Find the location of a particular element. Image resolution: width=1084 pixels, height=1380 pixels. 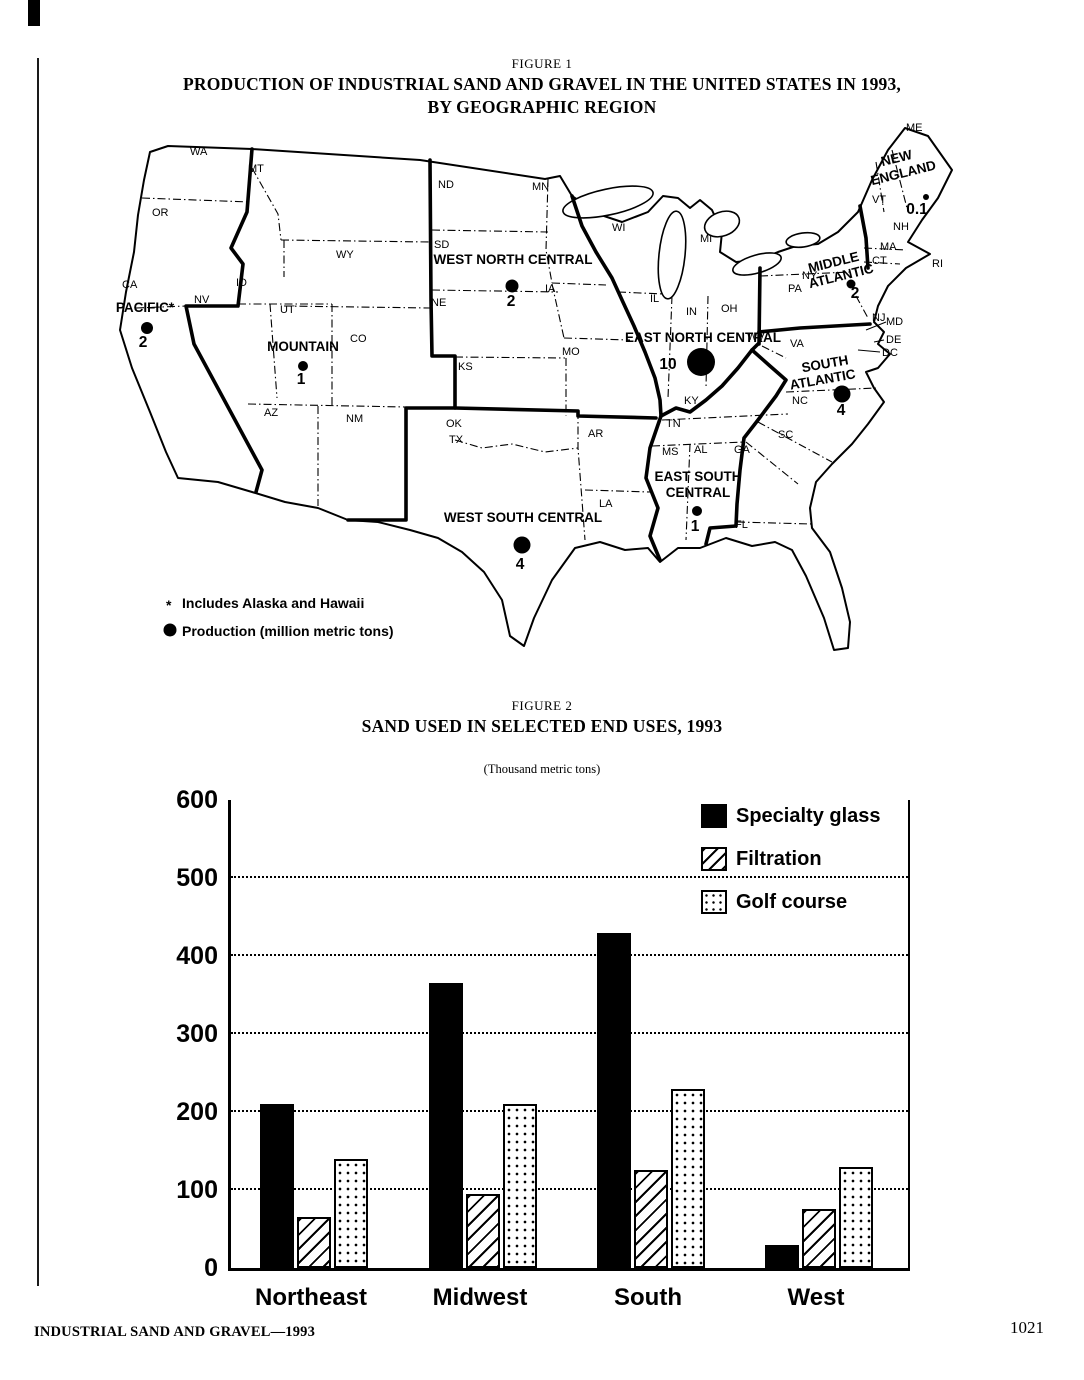

page-left-rule is located at coordinates (38, 672).